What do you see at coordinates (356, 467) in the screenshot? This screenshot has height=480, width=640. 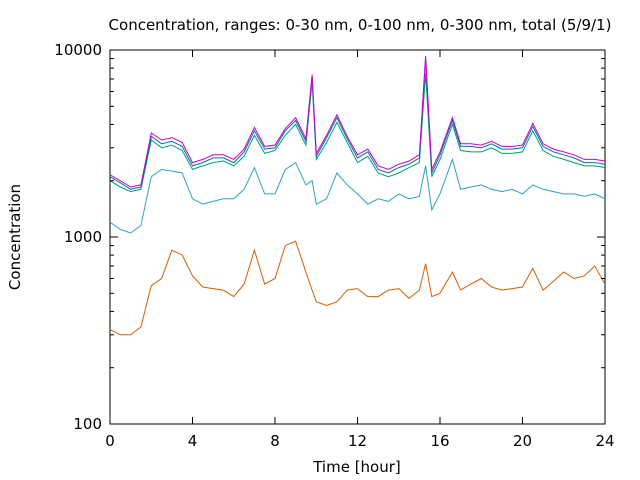 I see `x-axis-label: Time [hour]` at bounding box center [356, 467].